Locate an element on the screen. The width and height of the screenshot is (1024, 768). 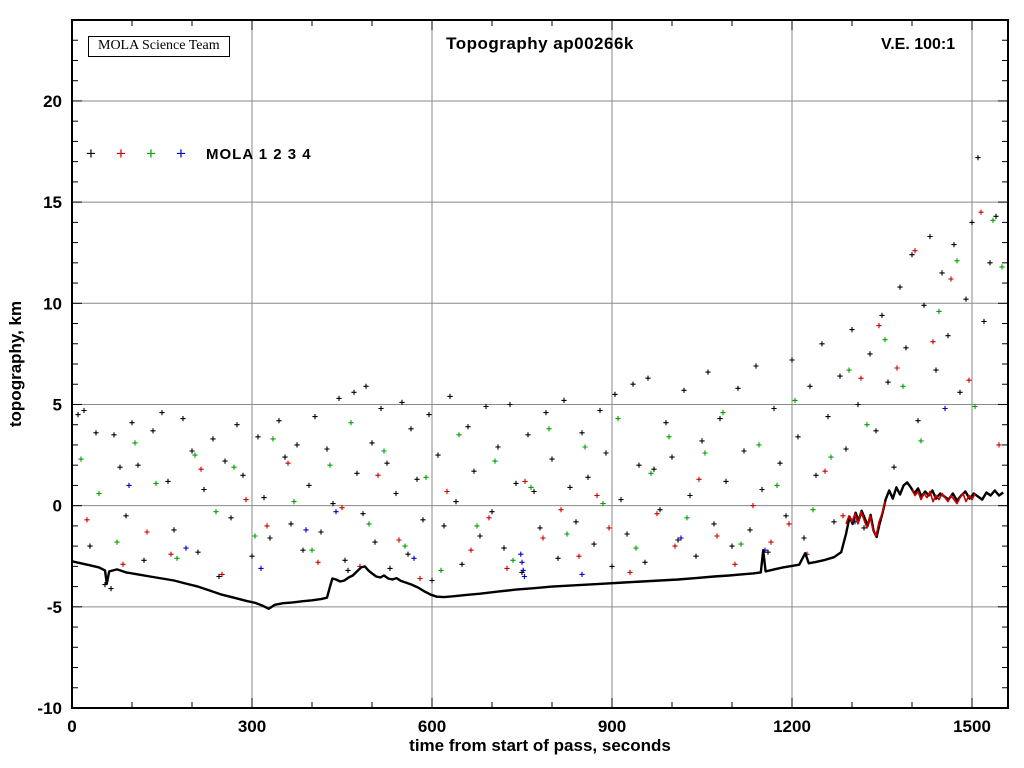
y-tick-label: 20 is located at coordinates (52, 101).